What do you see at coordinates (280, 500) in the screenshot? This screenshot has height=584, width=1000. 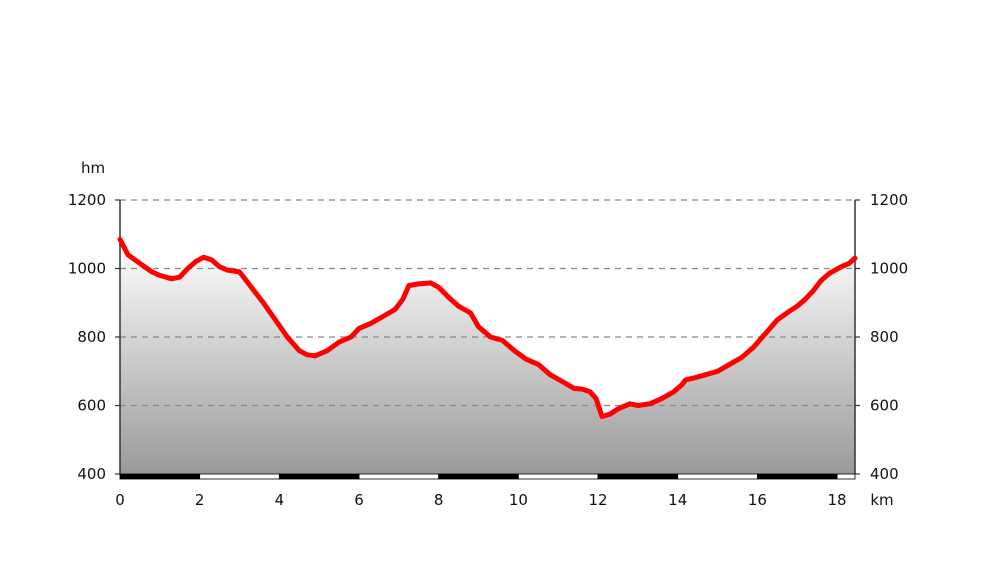 I see `x-tick-label-4: 4` at bounding box center [280, 500].